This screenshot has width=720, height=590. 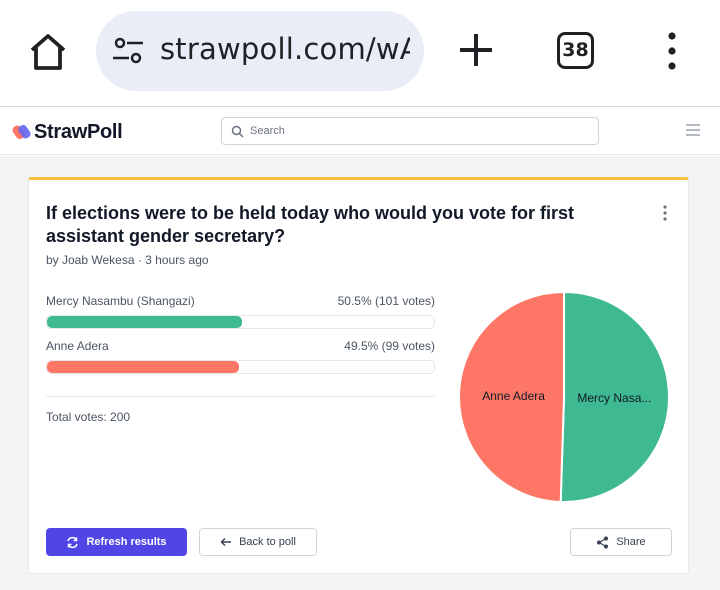 I want to click on home-icon, so click(x=48, y=52).